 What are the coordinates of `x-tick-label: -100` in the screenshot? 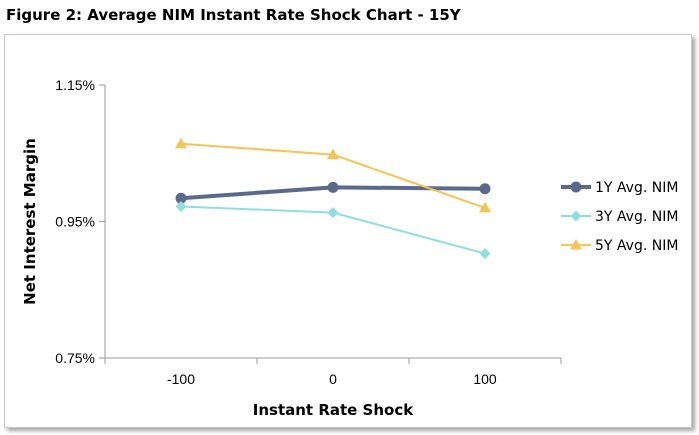 It's located at (181, 379).